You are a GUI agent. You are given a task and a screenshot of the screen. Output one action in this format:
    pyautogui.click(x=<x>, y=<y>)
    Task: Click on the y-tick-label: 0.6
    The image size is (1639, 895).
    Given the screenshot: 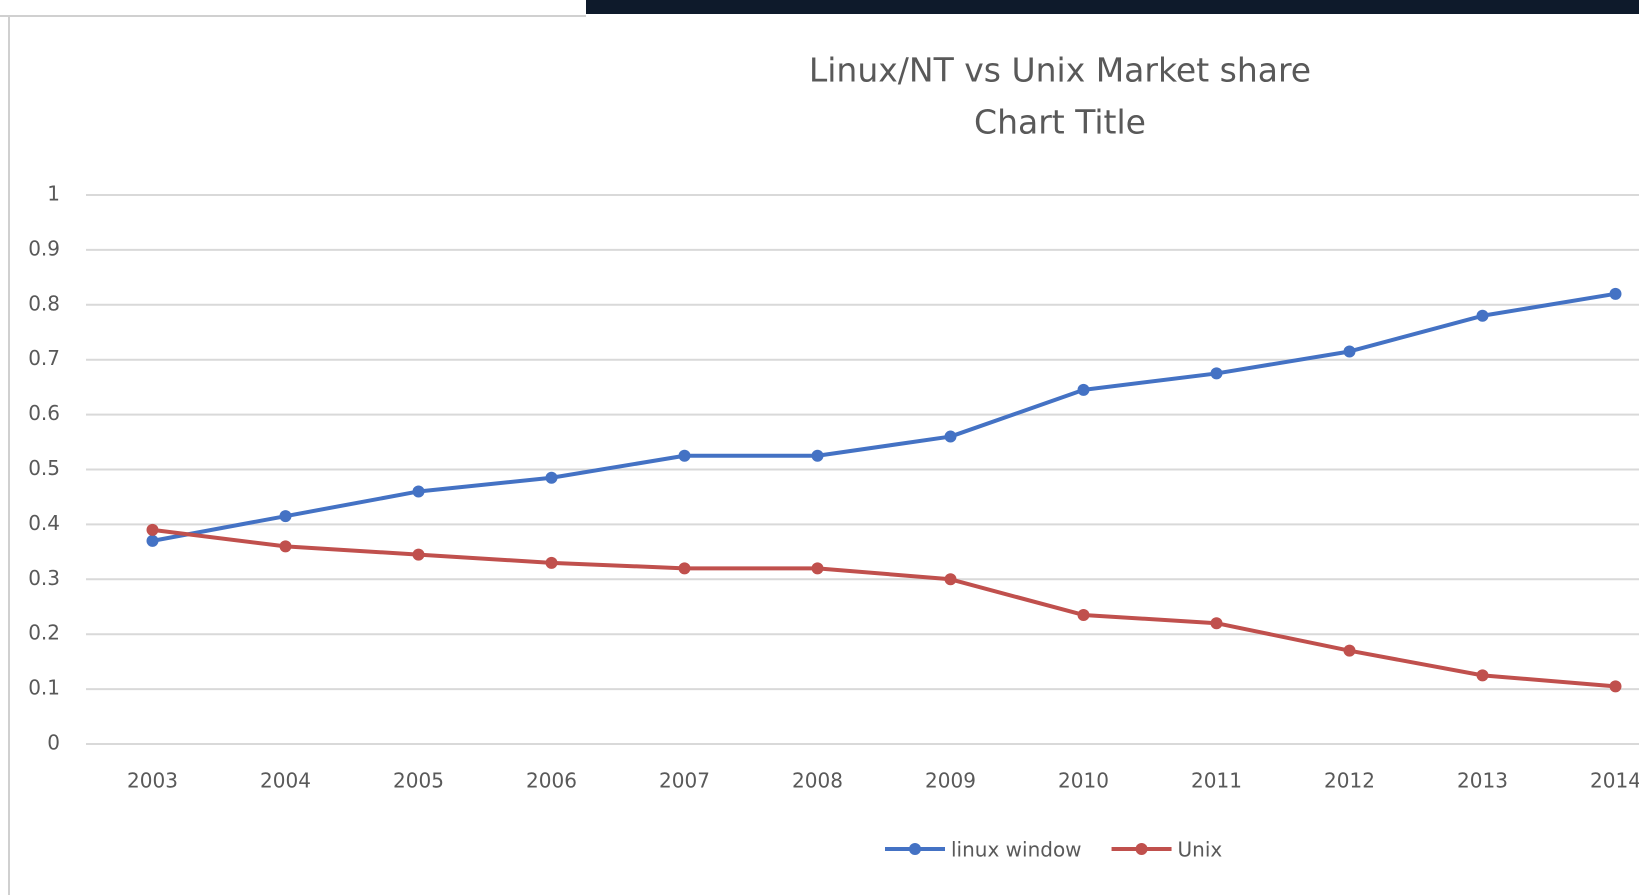 What is the action you would take?
    pyautogui.click(x=44, y=413)
    